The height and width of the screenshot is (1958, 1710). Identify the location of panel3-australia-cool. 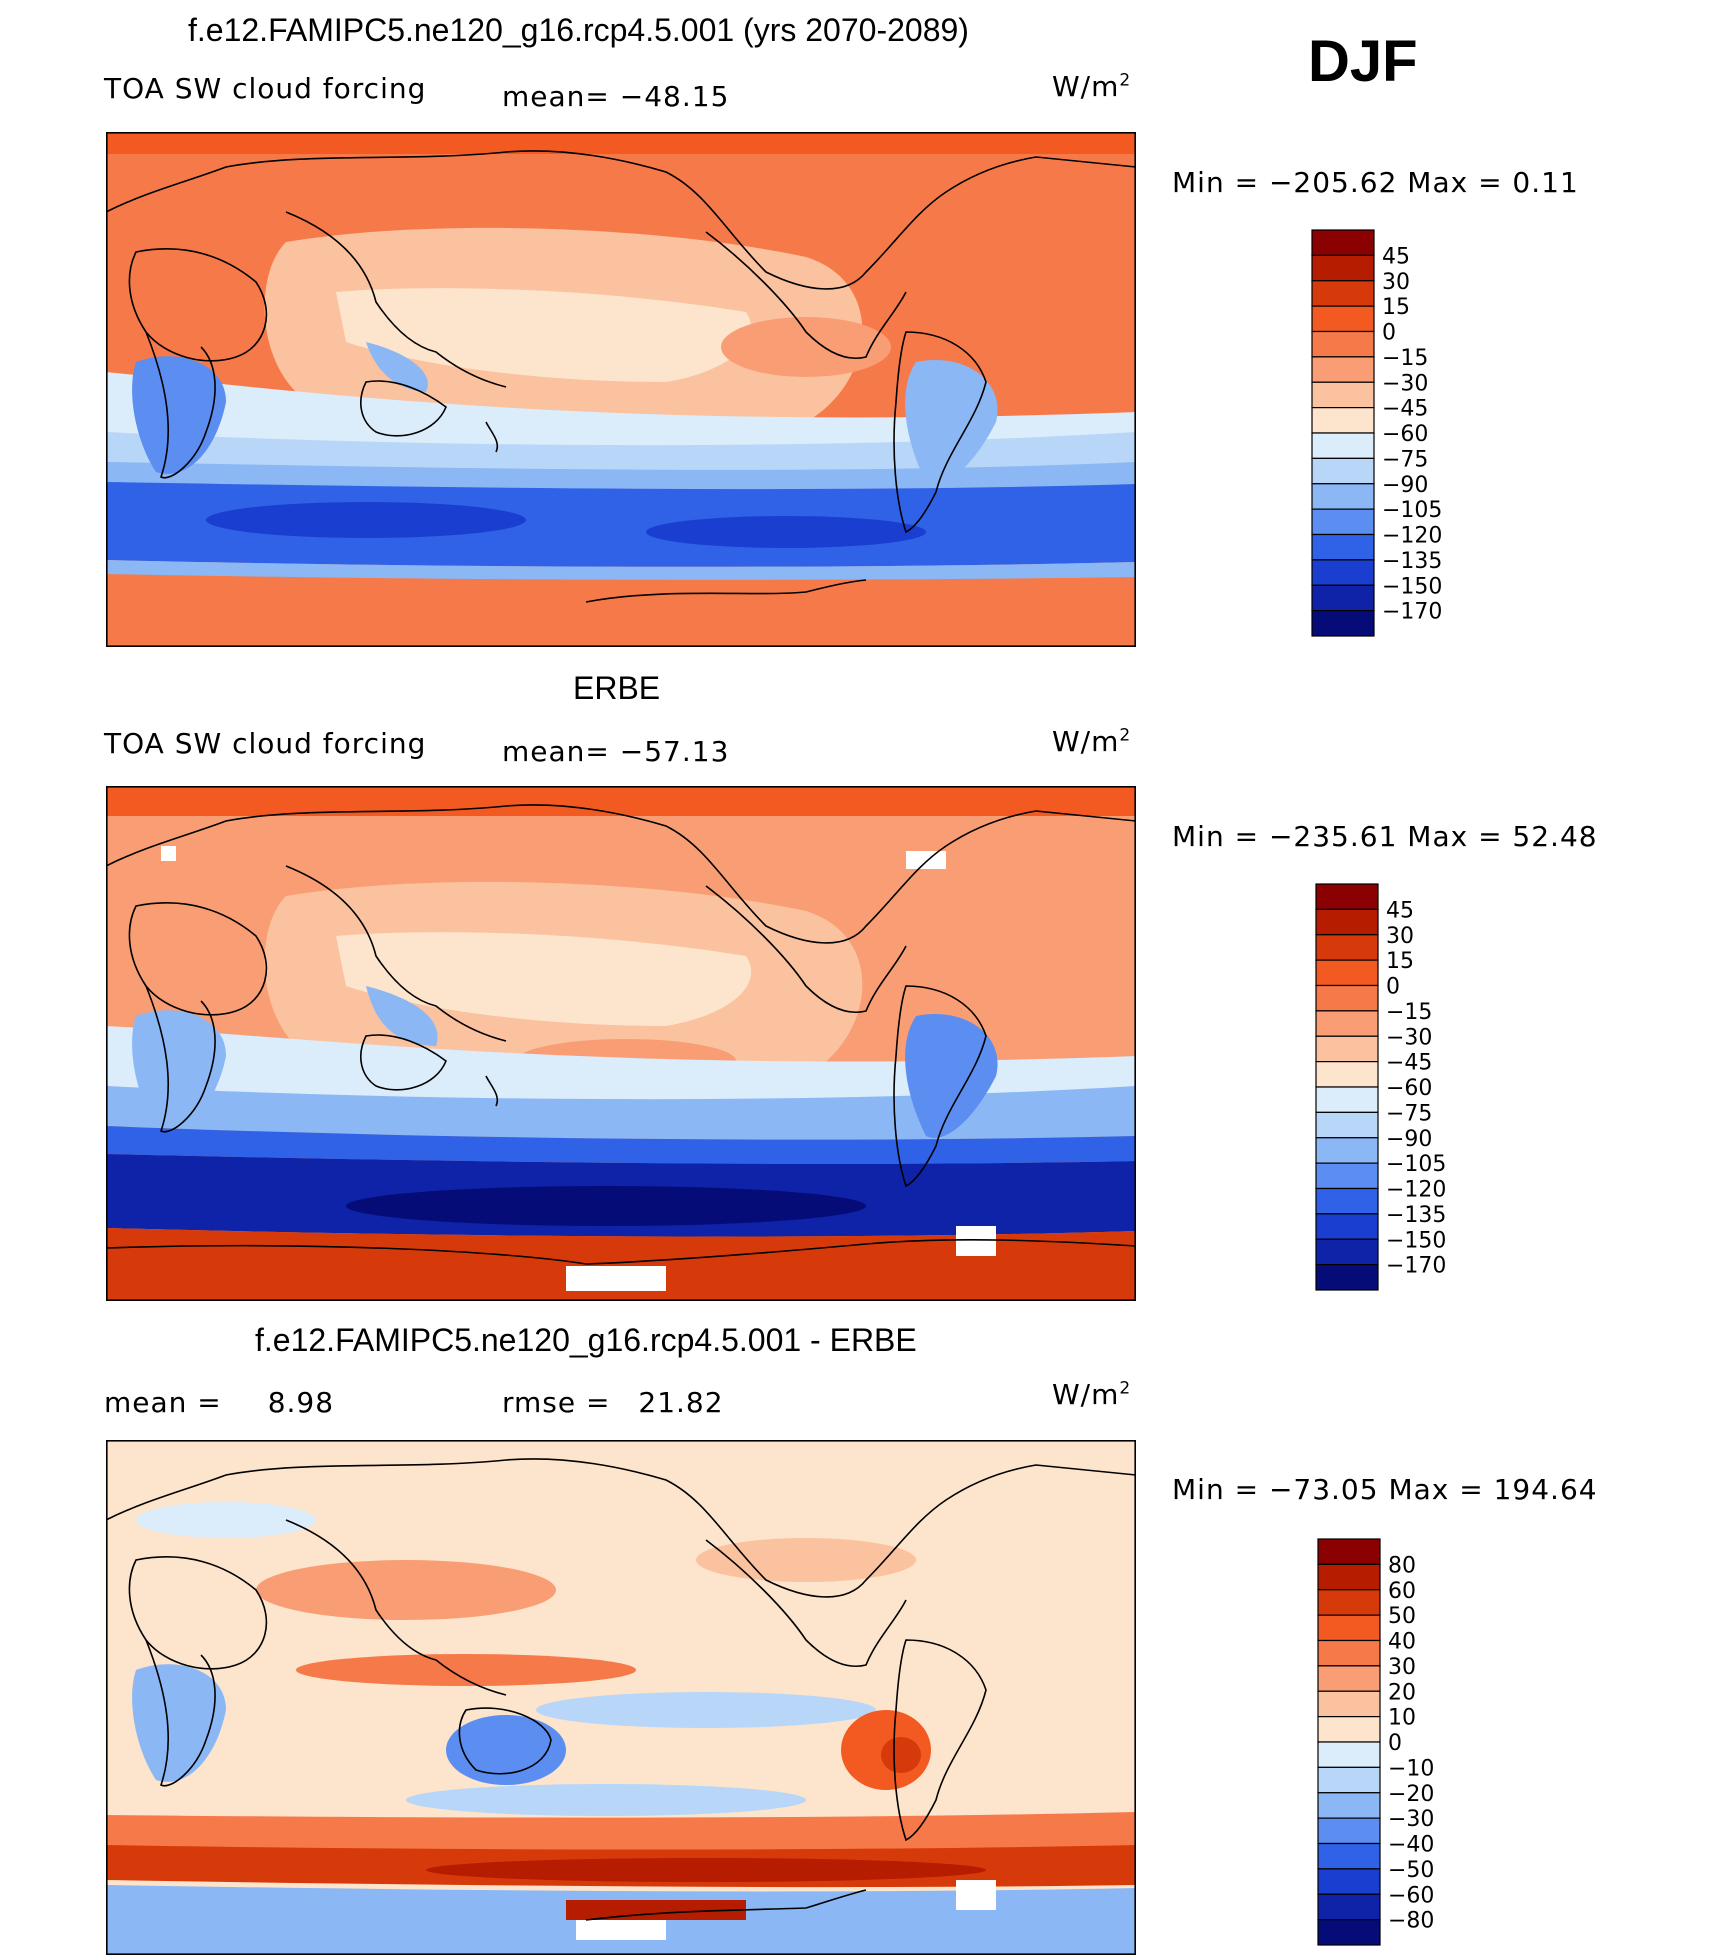
(506, 1750).